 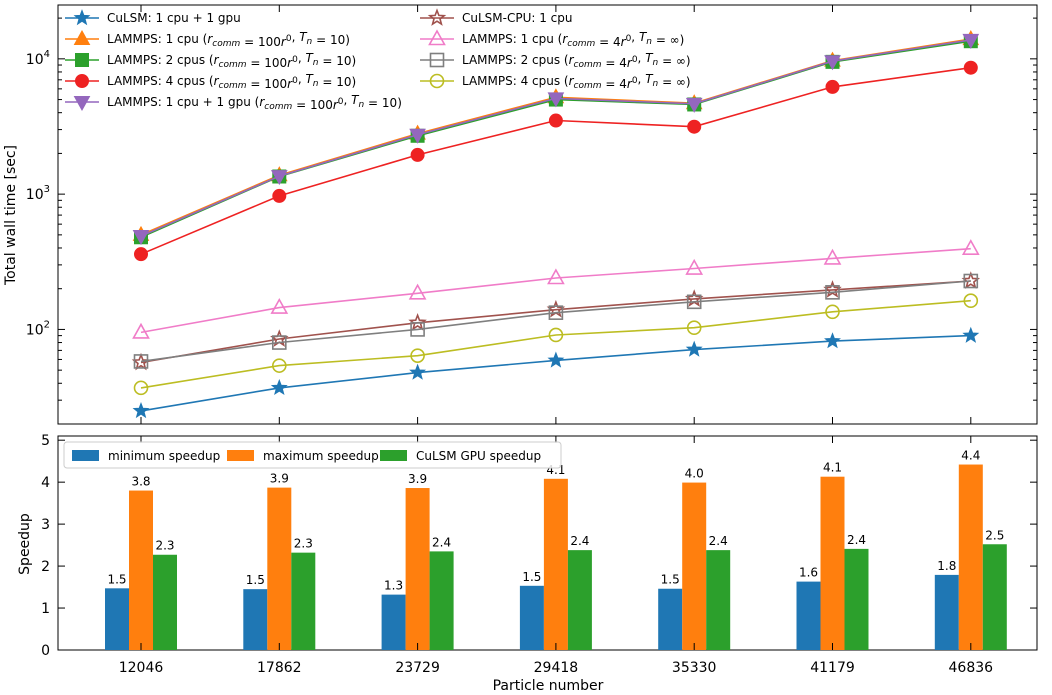 What do you see at coordinates (279, 668) in the screenshot?
I see `x-tick-label: 17862` at bounding box center [279, 668].